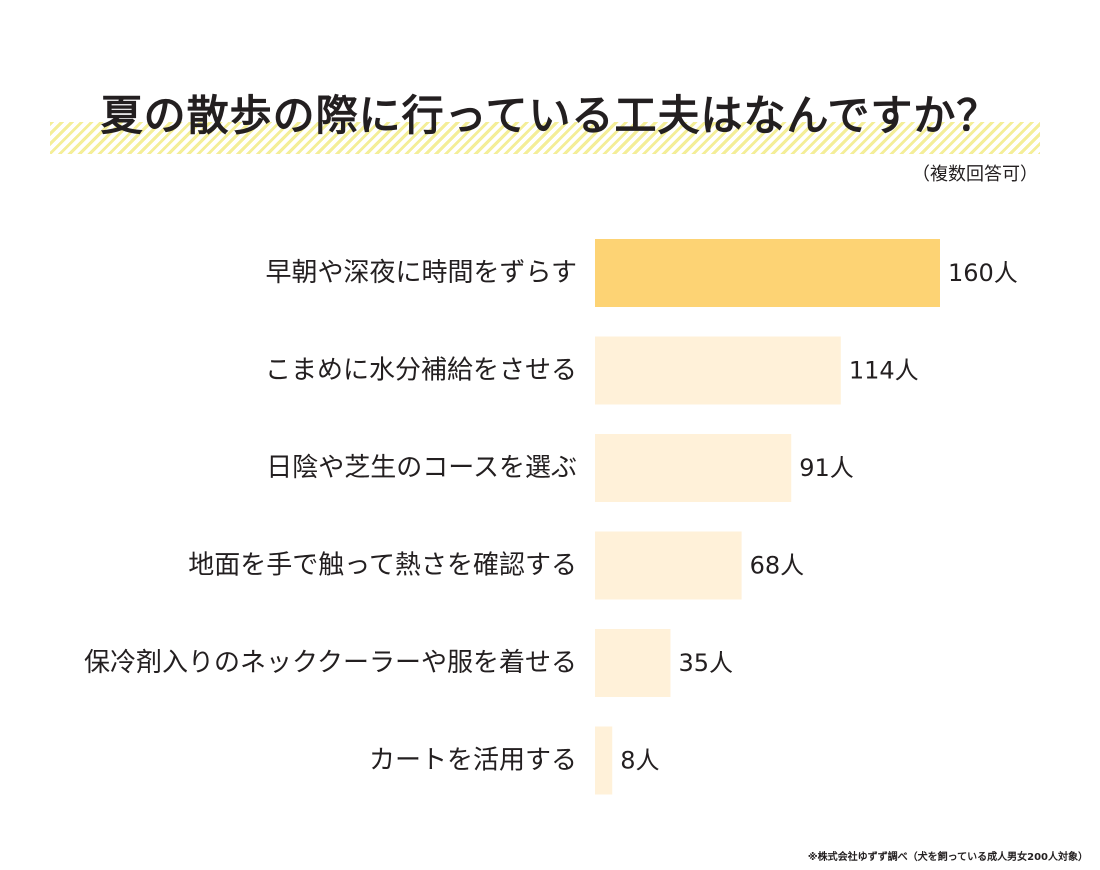 Image resolution: width=1100 pixels, height=870 pixels. I want to click on category-label-5: 保冷剤入りのネッククーラーや服を着せる, so click(330, 663).